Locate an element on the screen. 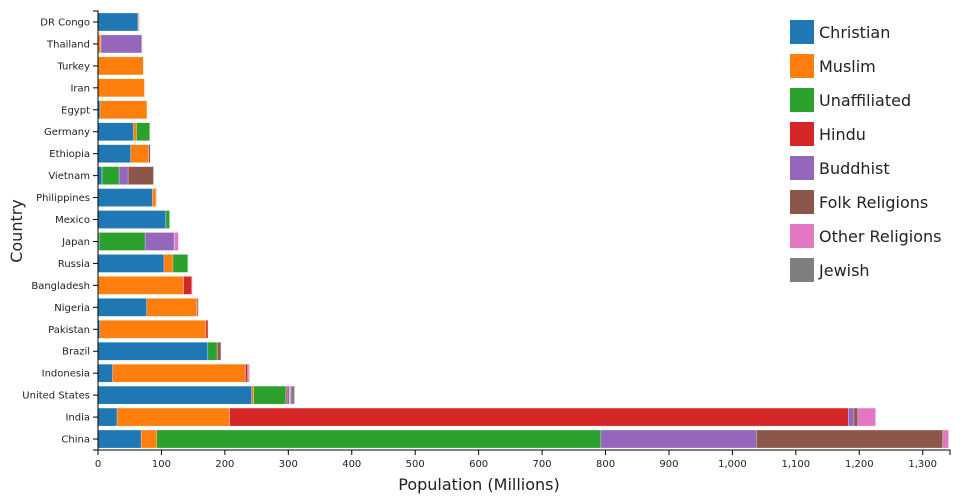 This screenshot has width=960, height=504. y-tick-label: Thailand is located at coordinates (68, 44).